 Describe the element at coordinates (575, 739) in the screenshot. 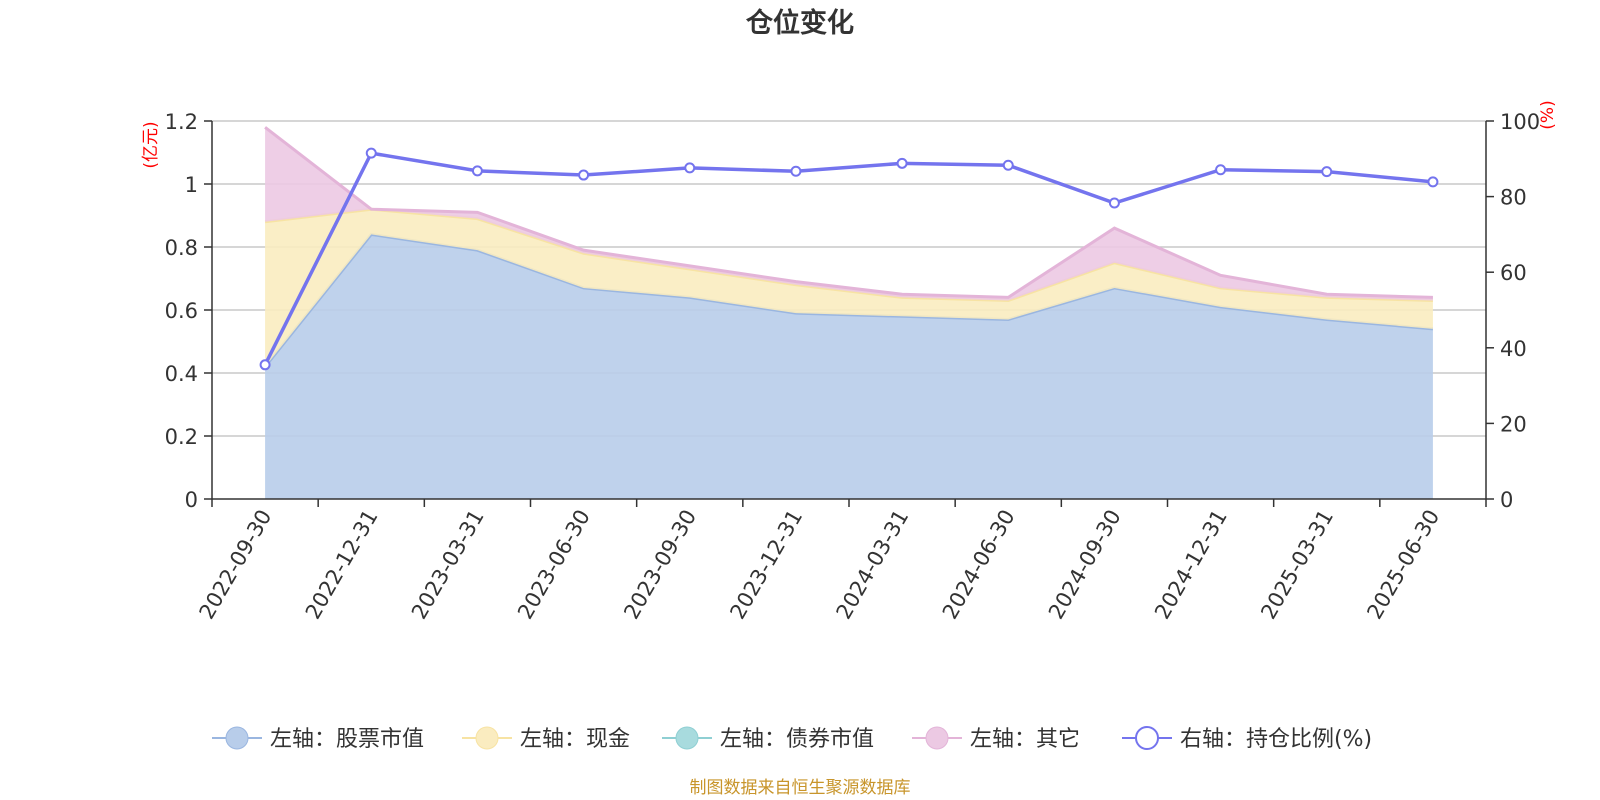

I see `legend-label-2: 左轴：现金` at that location.